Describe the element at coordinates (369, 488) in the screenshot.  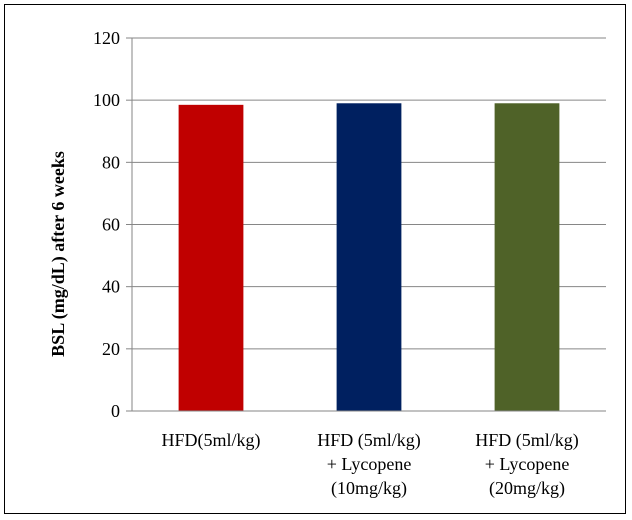
I see `x-category-label: (10mg/kg)` at that location.